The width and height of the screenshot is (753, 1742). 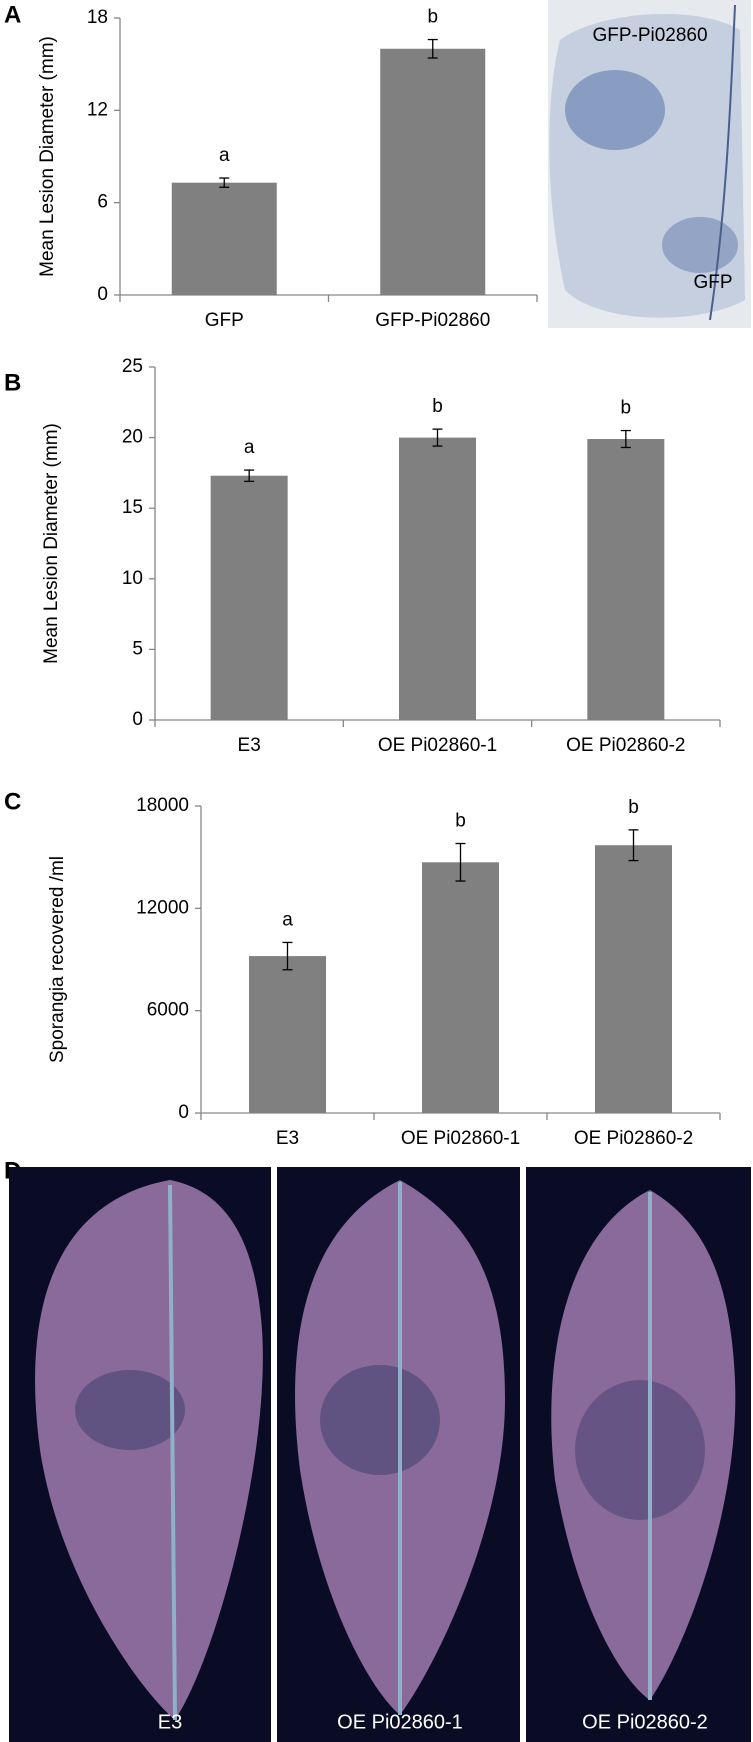 What do you see at coordinates (12, 382) in the screenshot?
I see `panel-label: B` at bounding box center [12, 382].